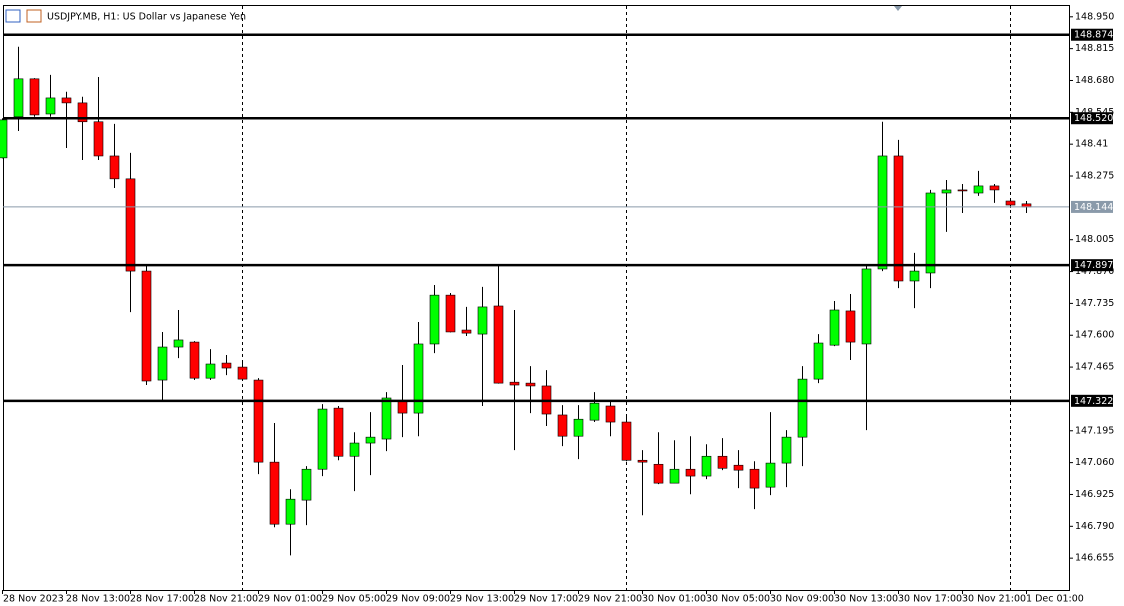 This screenshot has width=1124, height=606. What do you see at coordinates (146, 17) in the screenshot?
I see `chart-title: USDJPY.MB, H1: US Dollar vs Japanese Yen` at bounding box center [146, 17].